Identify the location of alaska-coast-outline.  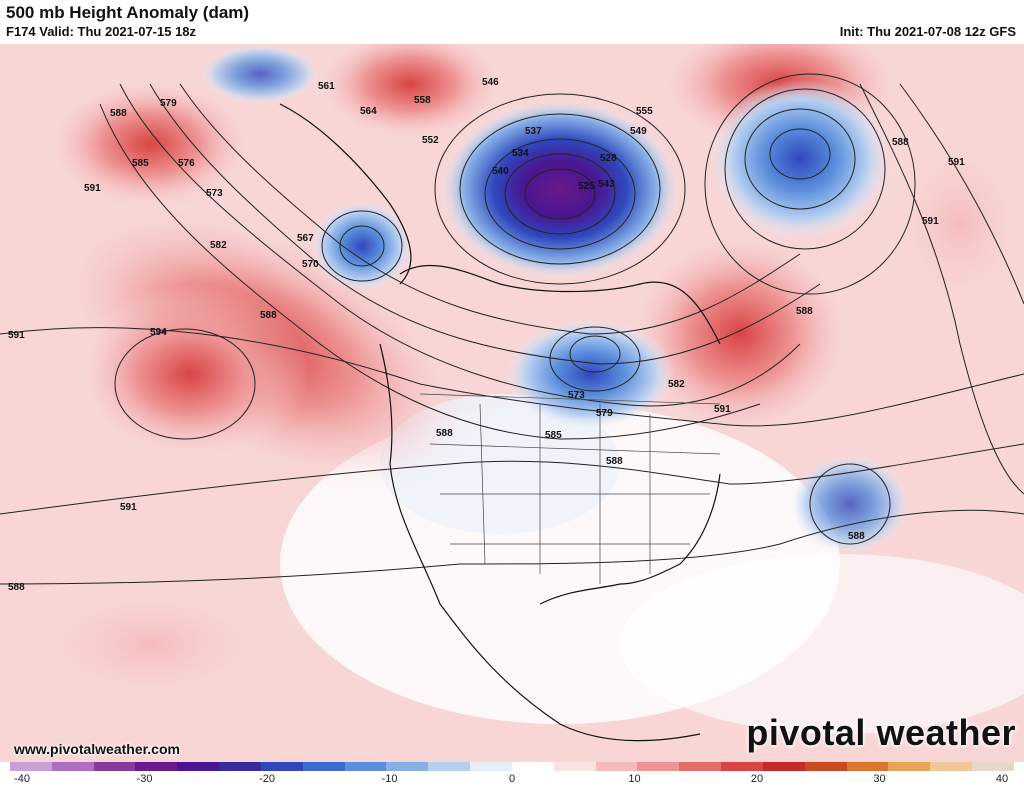
(345, 194).